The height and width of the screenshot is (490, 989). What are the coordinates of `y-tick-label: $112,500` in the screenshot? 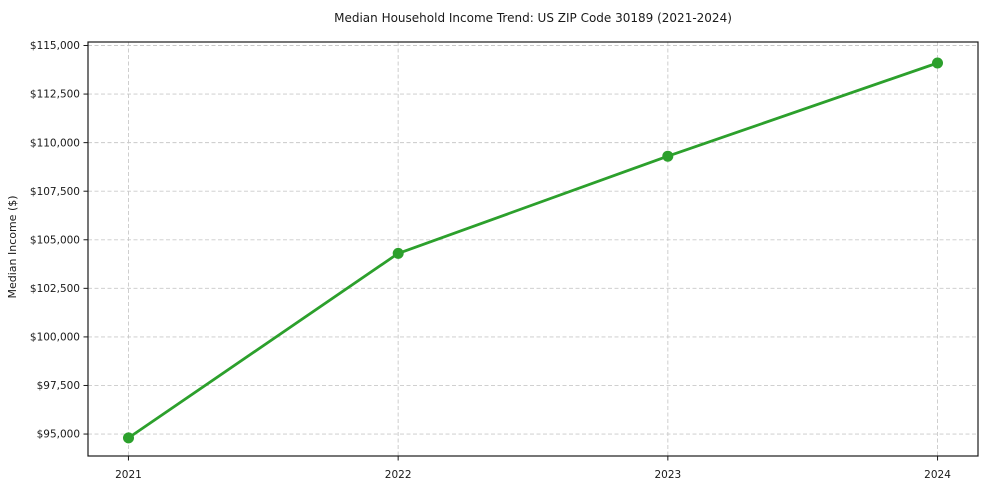 It's located at (55, 95).